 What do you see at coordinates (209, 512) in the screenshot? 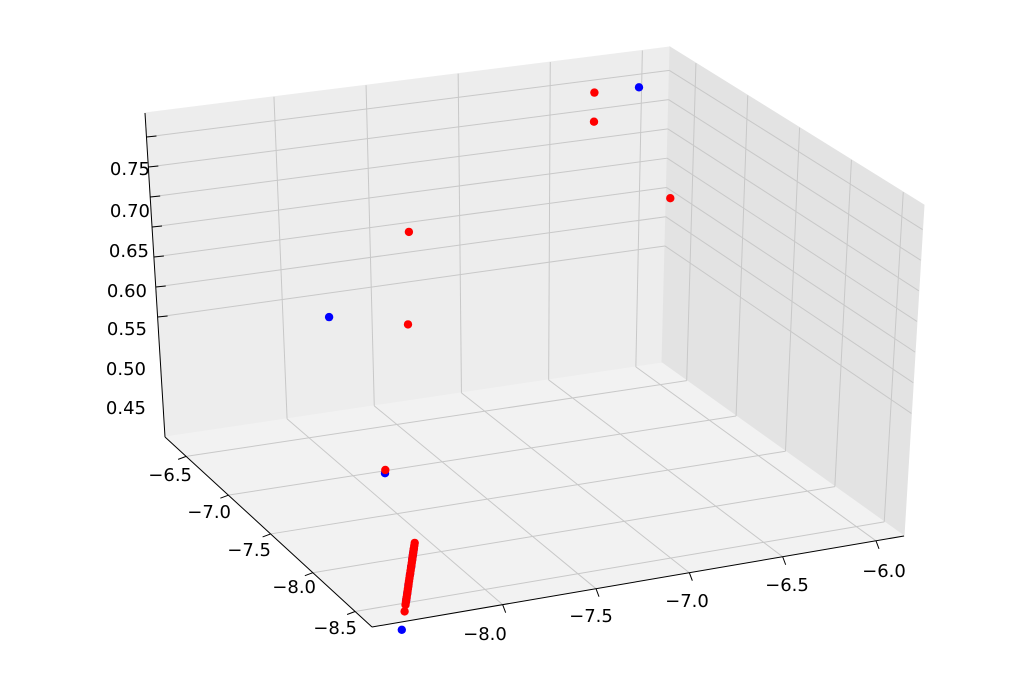
I see `y-tick-label: −7.0` at bounding box center [209, 512].